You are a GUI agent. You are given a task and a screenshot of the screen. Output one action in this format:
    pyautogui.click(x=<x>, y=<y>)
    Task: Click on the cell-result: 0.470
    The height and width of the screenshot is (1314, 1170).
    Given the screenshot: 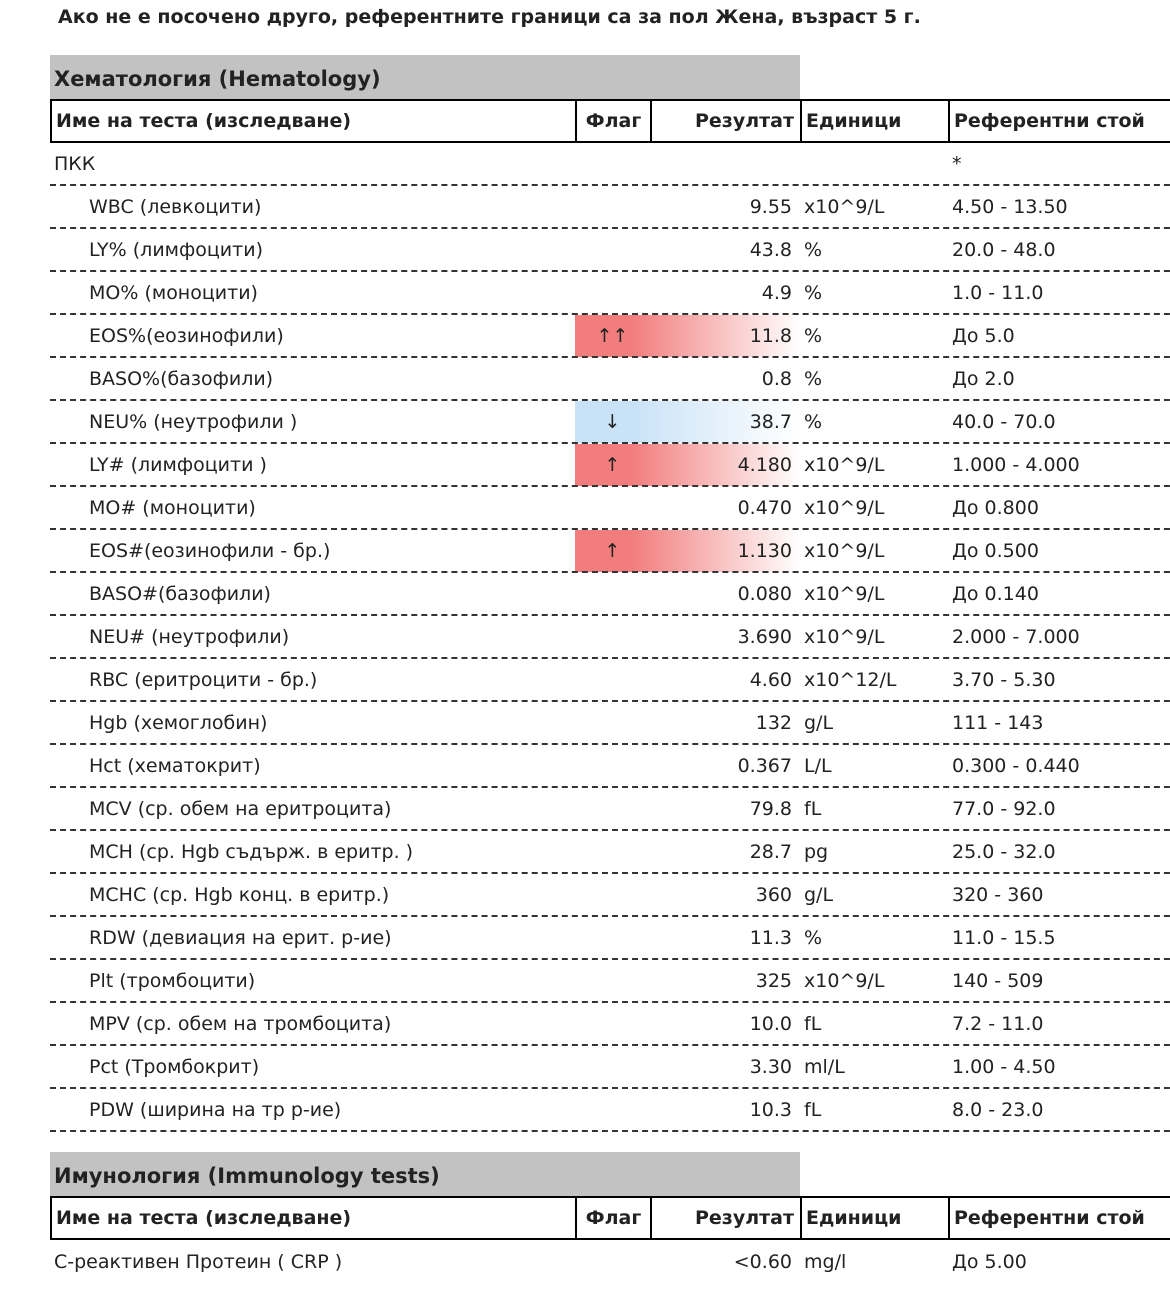 What is the action you would take?
    pyautogui.click(x=764, y=507)
    